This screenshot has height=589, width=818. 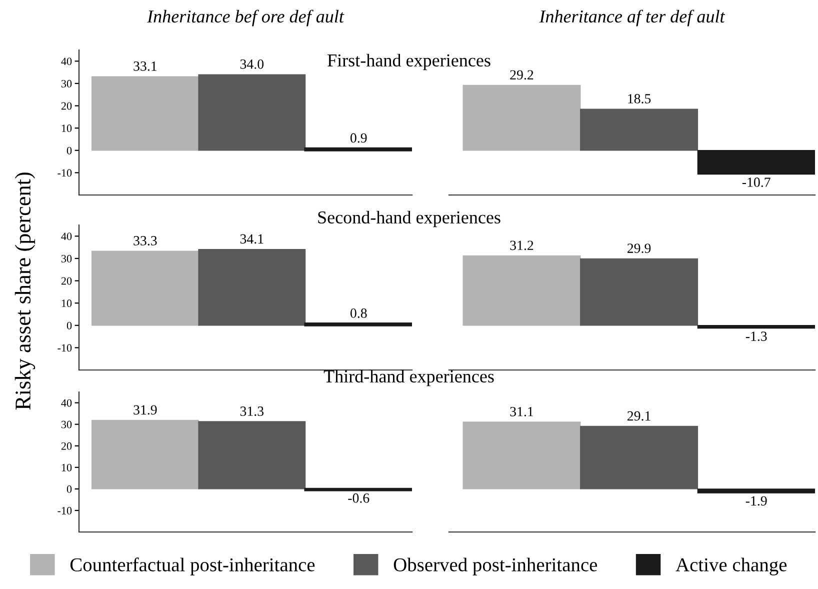 I want to click on chart-title: First-hand experiences, so click(x=409, y=62).